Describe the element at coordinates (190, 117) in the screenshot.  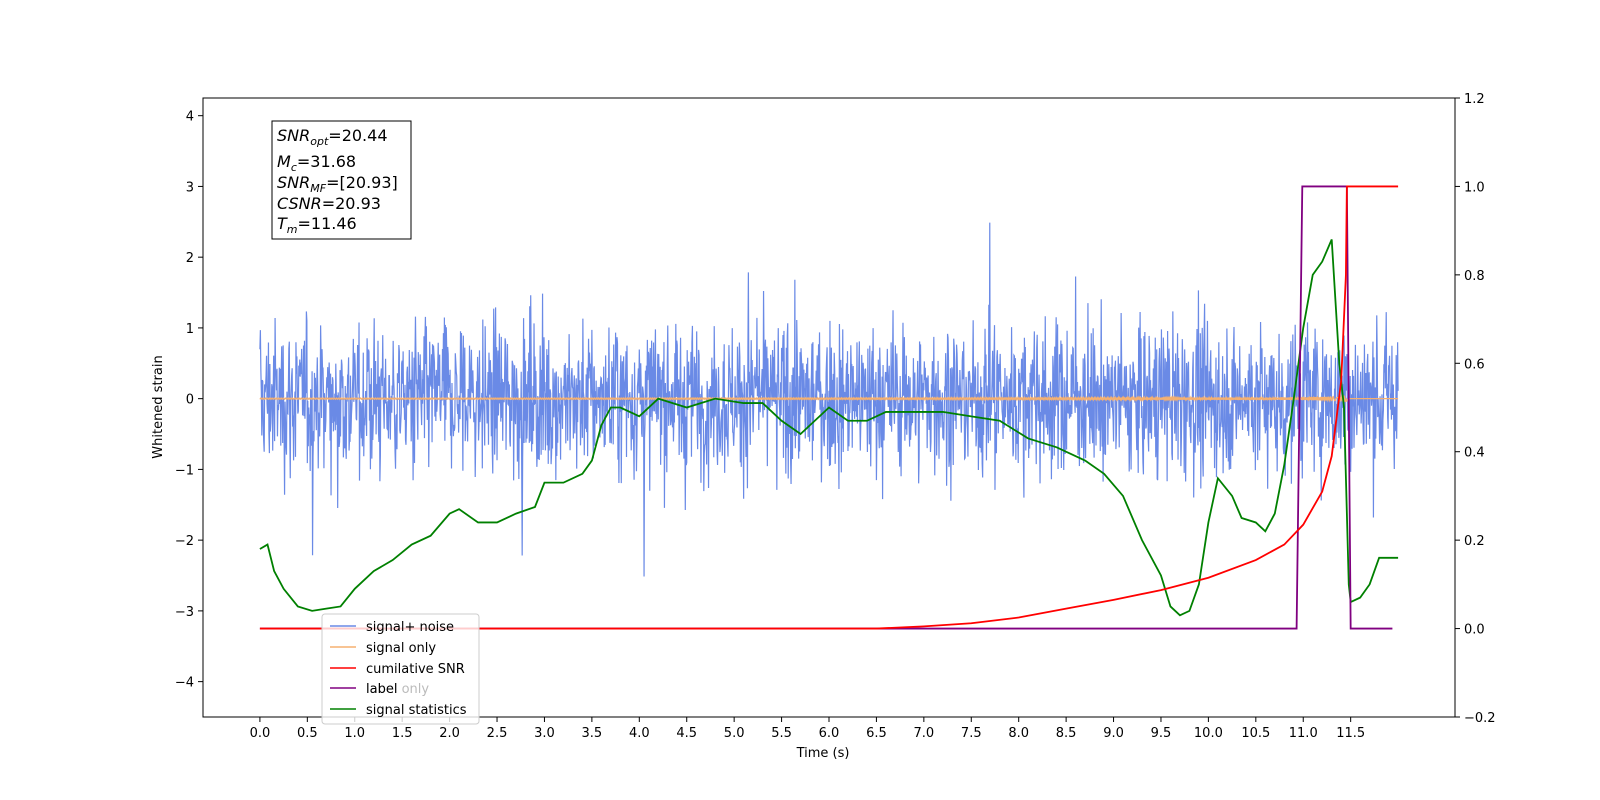
I see `y-tick-label: 4` at that location.